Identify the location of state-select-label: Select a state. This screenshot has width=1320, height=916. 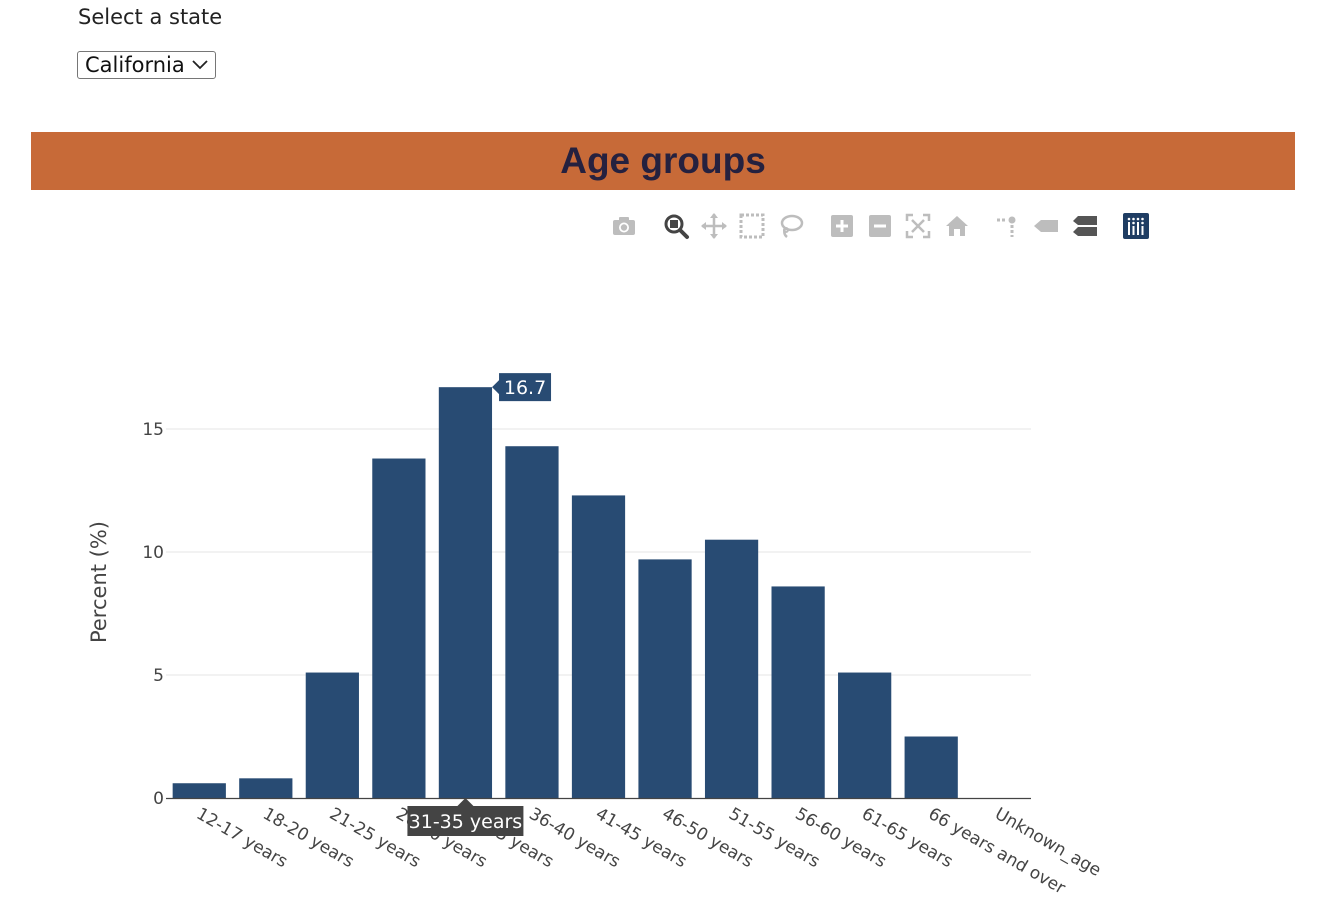
(150, 17).